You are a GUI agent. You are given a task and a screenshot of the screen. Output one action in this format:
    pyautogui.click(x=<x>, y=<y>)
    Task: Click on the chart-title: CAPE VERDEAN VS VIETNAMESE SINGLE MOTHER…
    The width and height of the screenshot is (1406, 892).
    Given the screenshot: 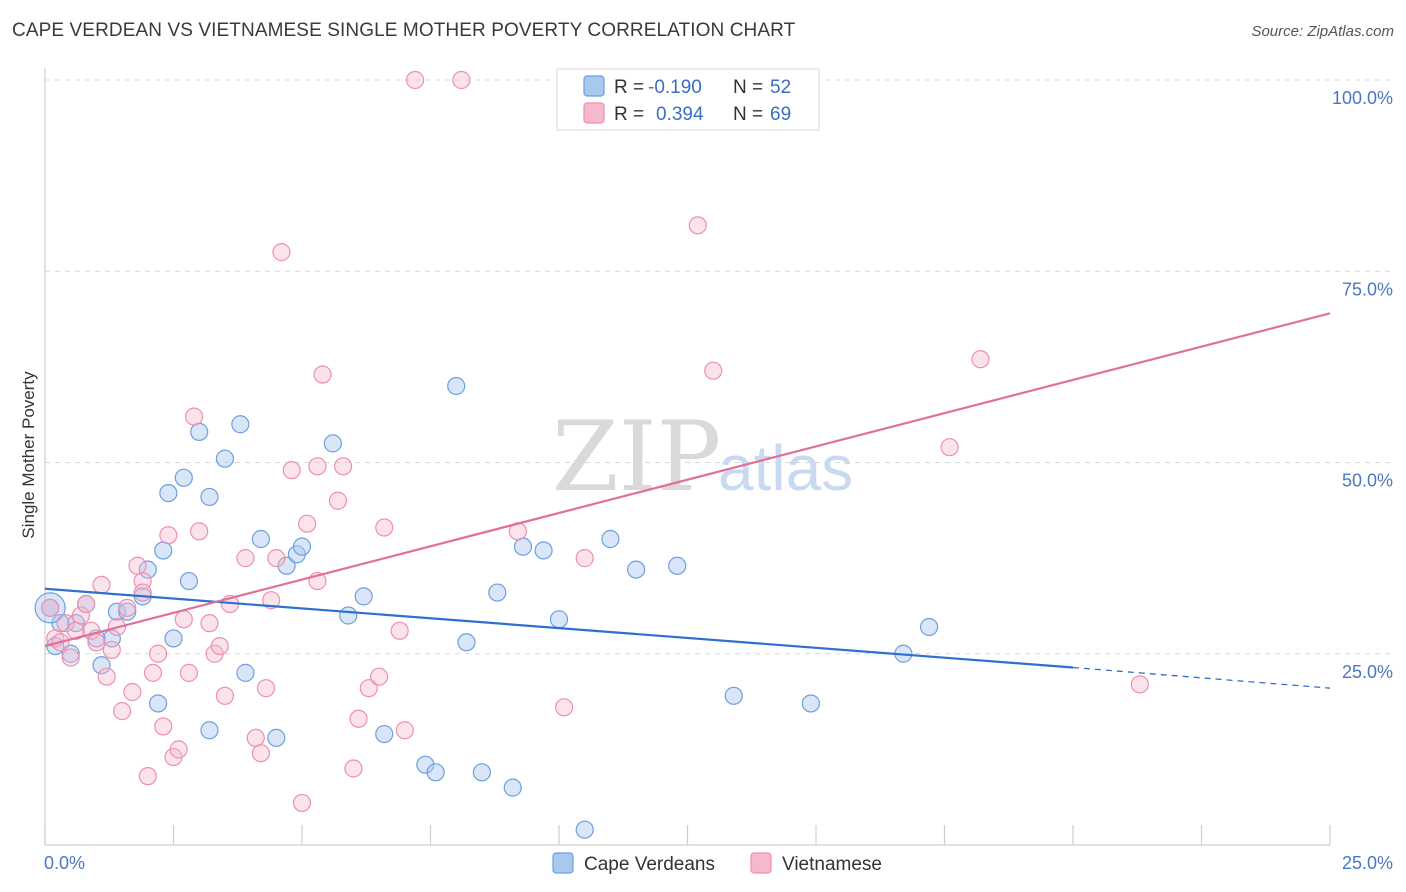 What is the action you would take?
    pyautogui.click(x=404, y=30)
    